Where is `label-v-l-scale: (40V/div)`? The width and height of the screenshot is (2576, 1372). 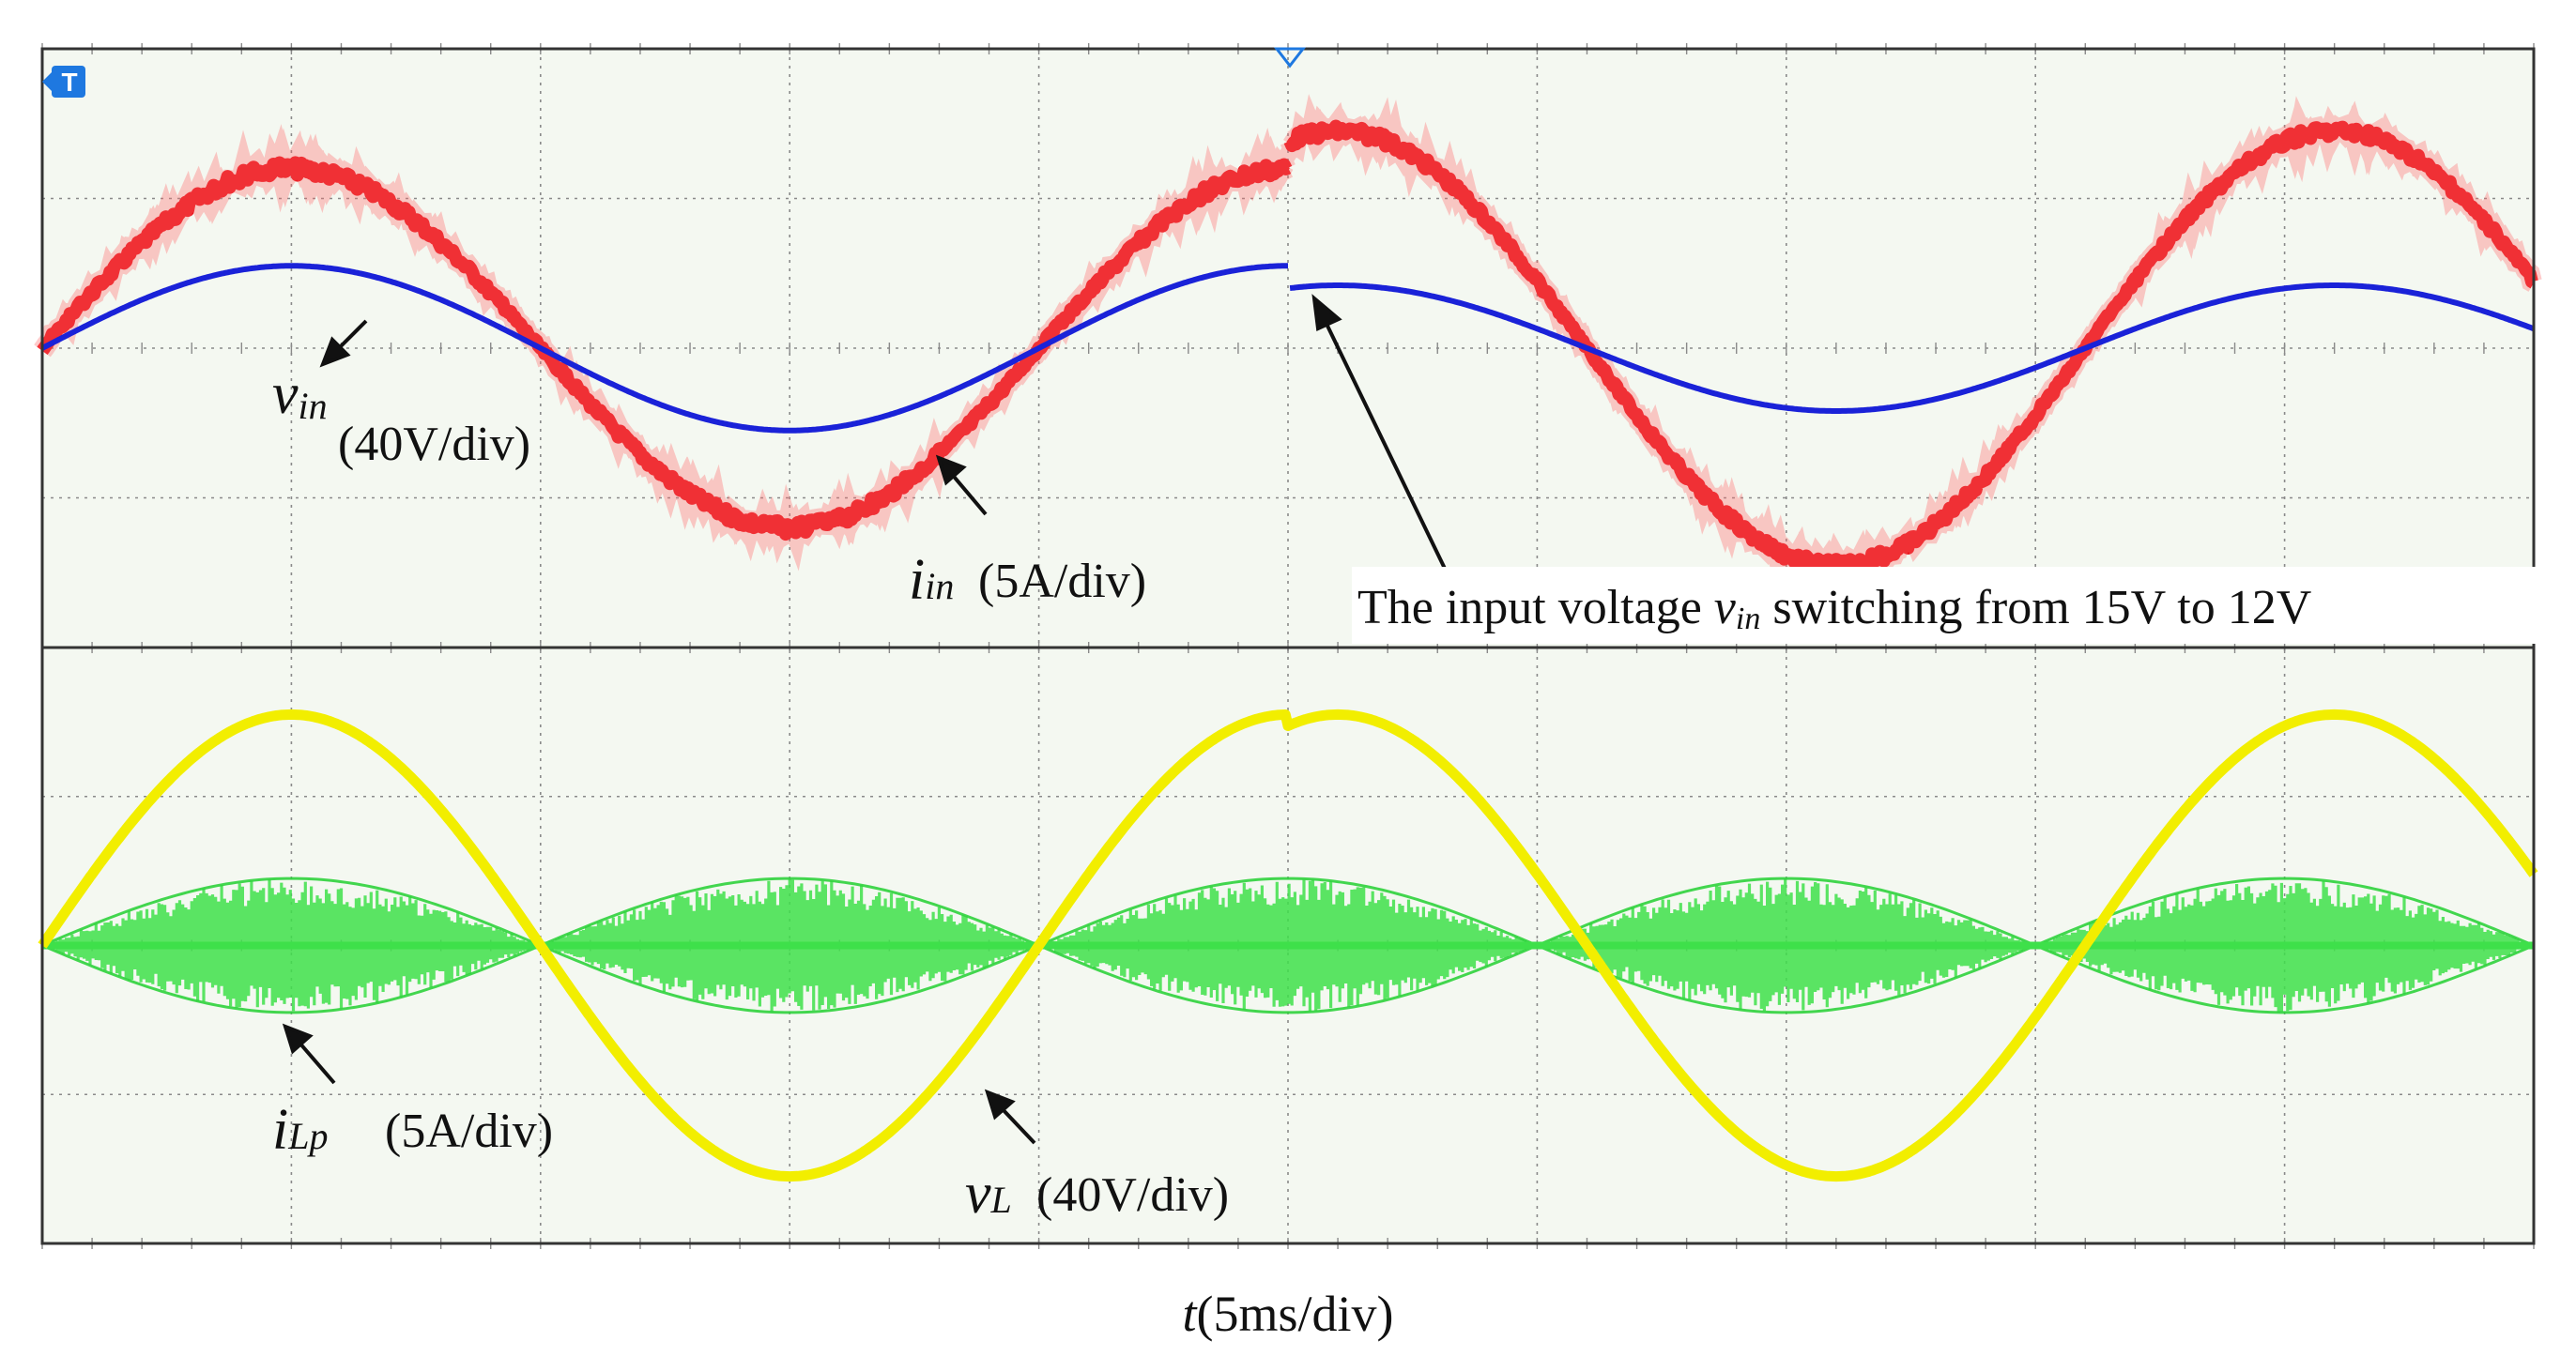 label-v-l-scale: (40V/div) is located at coordinates (1133, 1195).